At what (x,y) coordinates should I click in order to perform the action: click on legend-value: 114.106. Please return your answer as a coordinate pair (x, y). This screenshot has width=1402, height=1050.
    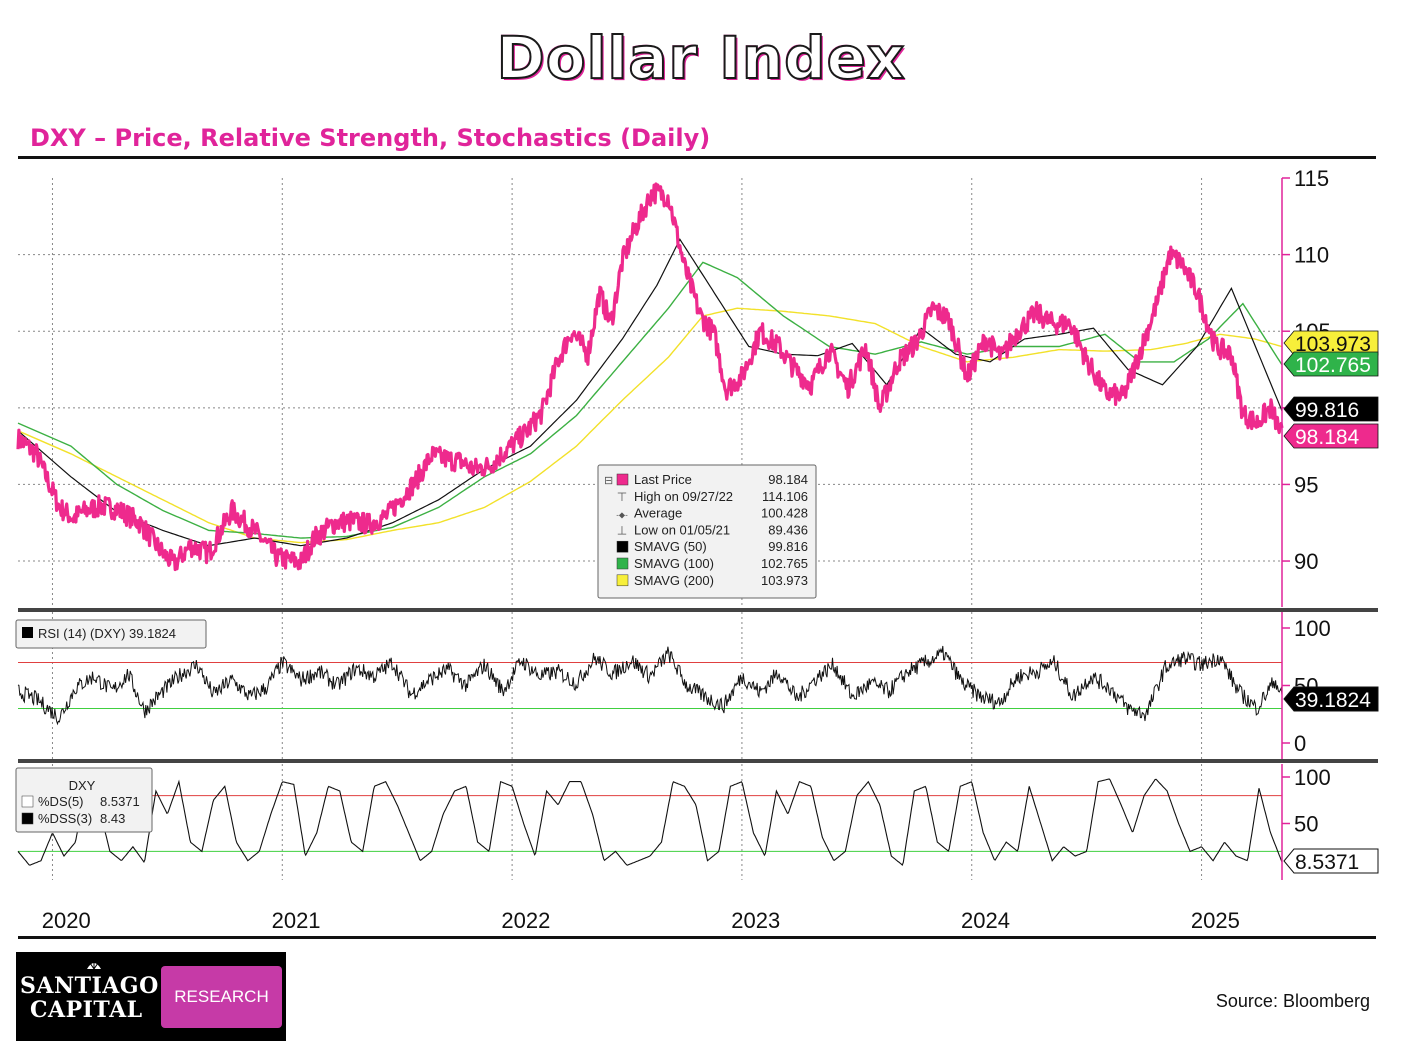
    Looking at the image, I should click on (785, 496).